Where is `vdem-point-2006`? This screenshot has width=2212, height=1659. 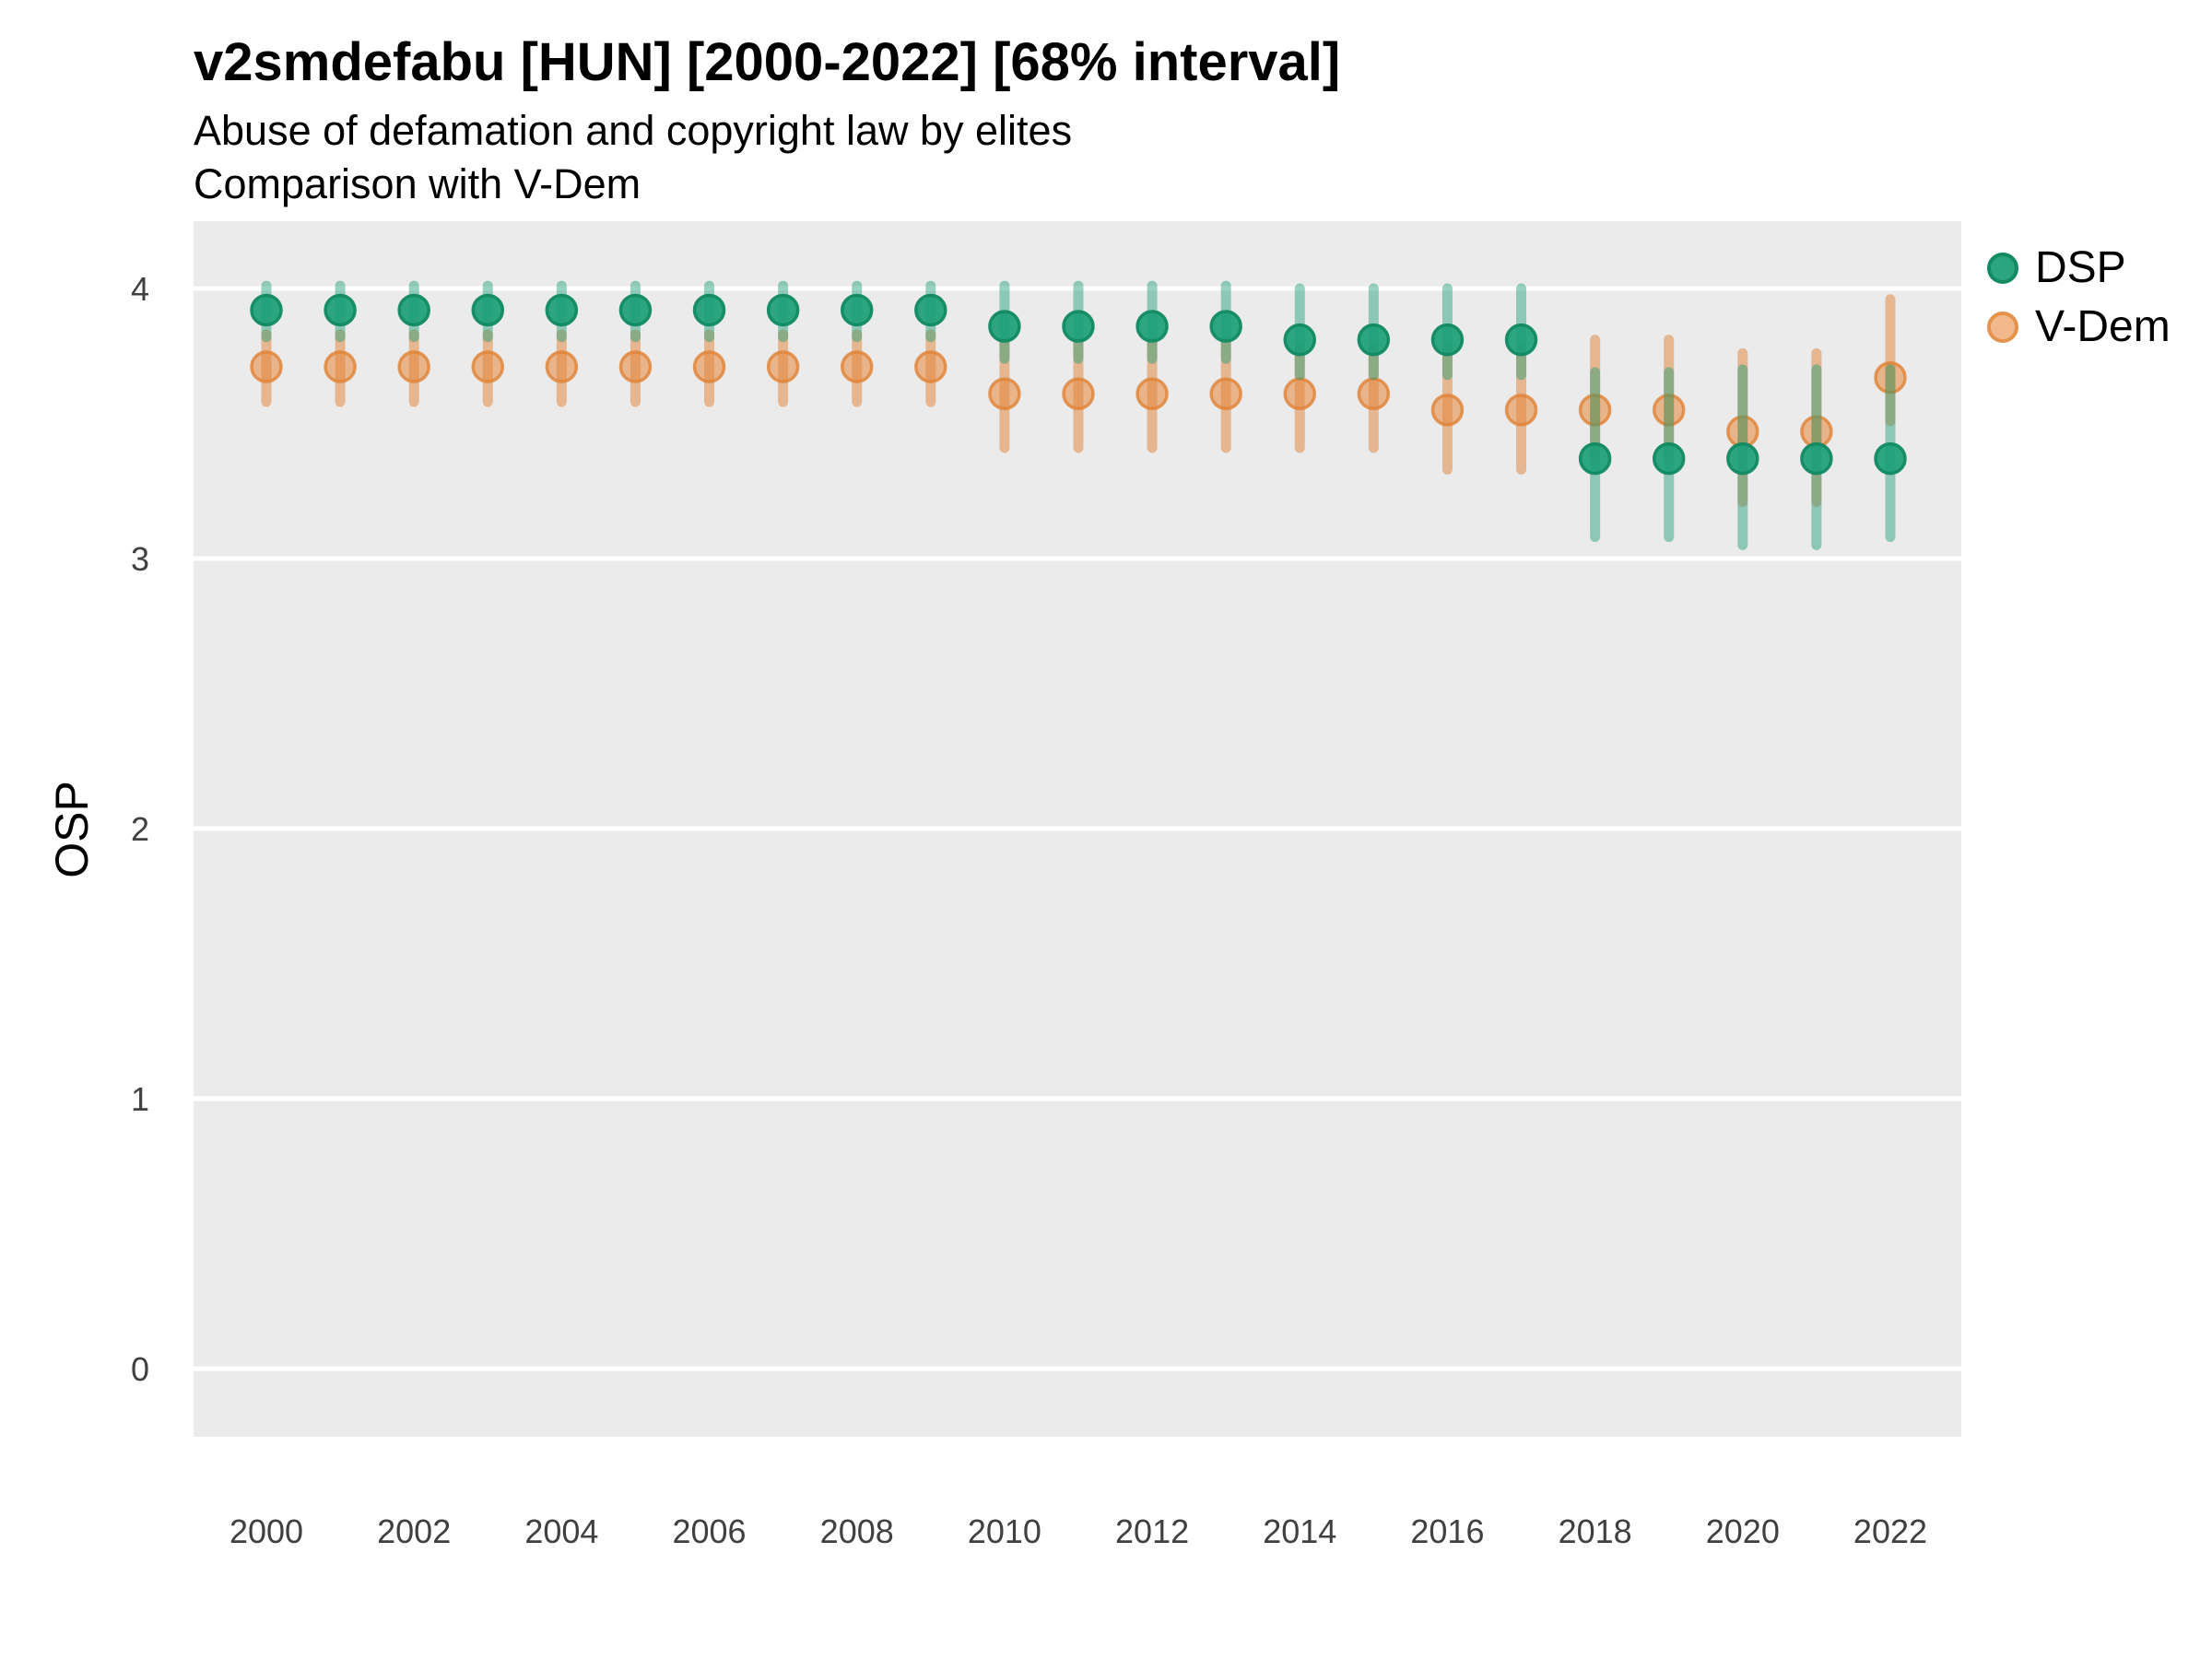 vdem-point-2006 is located at coordinates (709, 366).